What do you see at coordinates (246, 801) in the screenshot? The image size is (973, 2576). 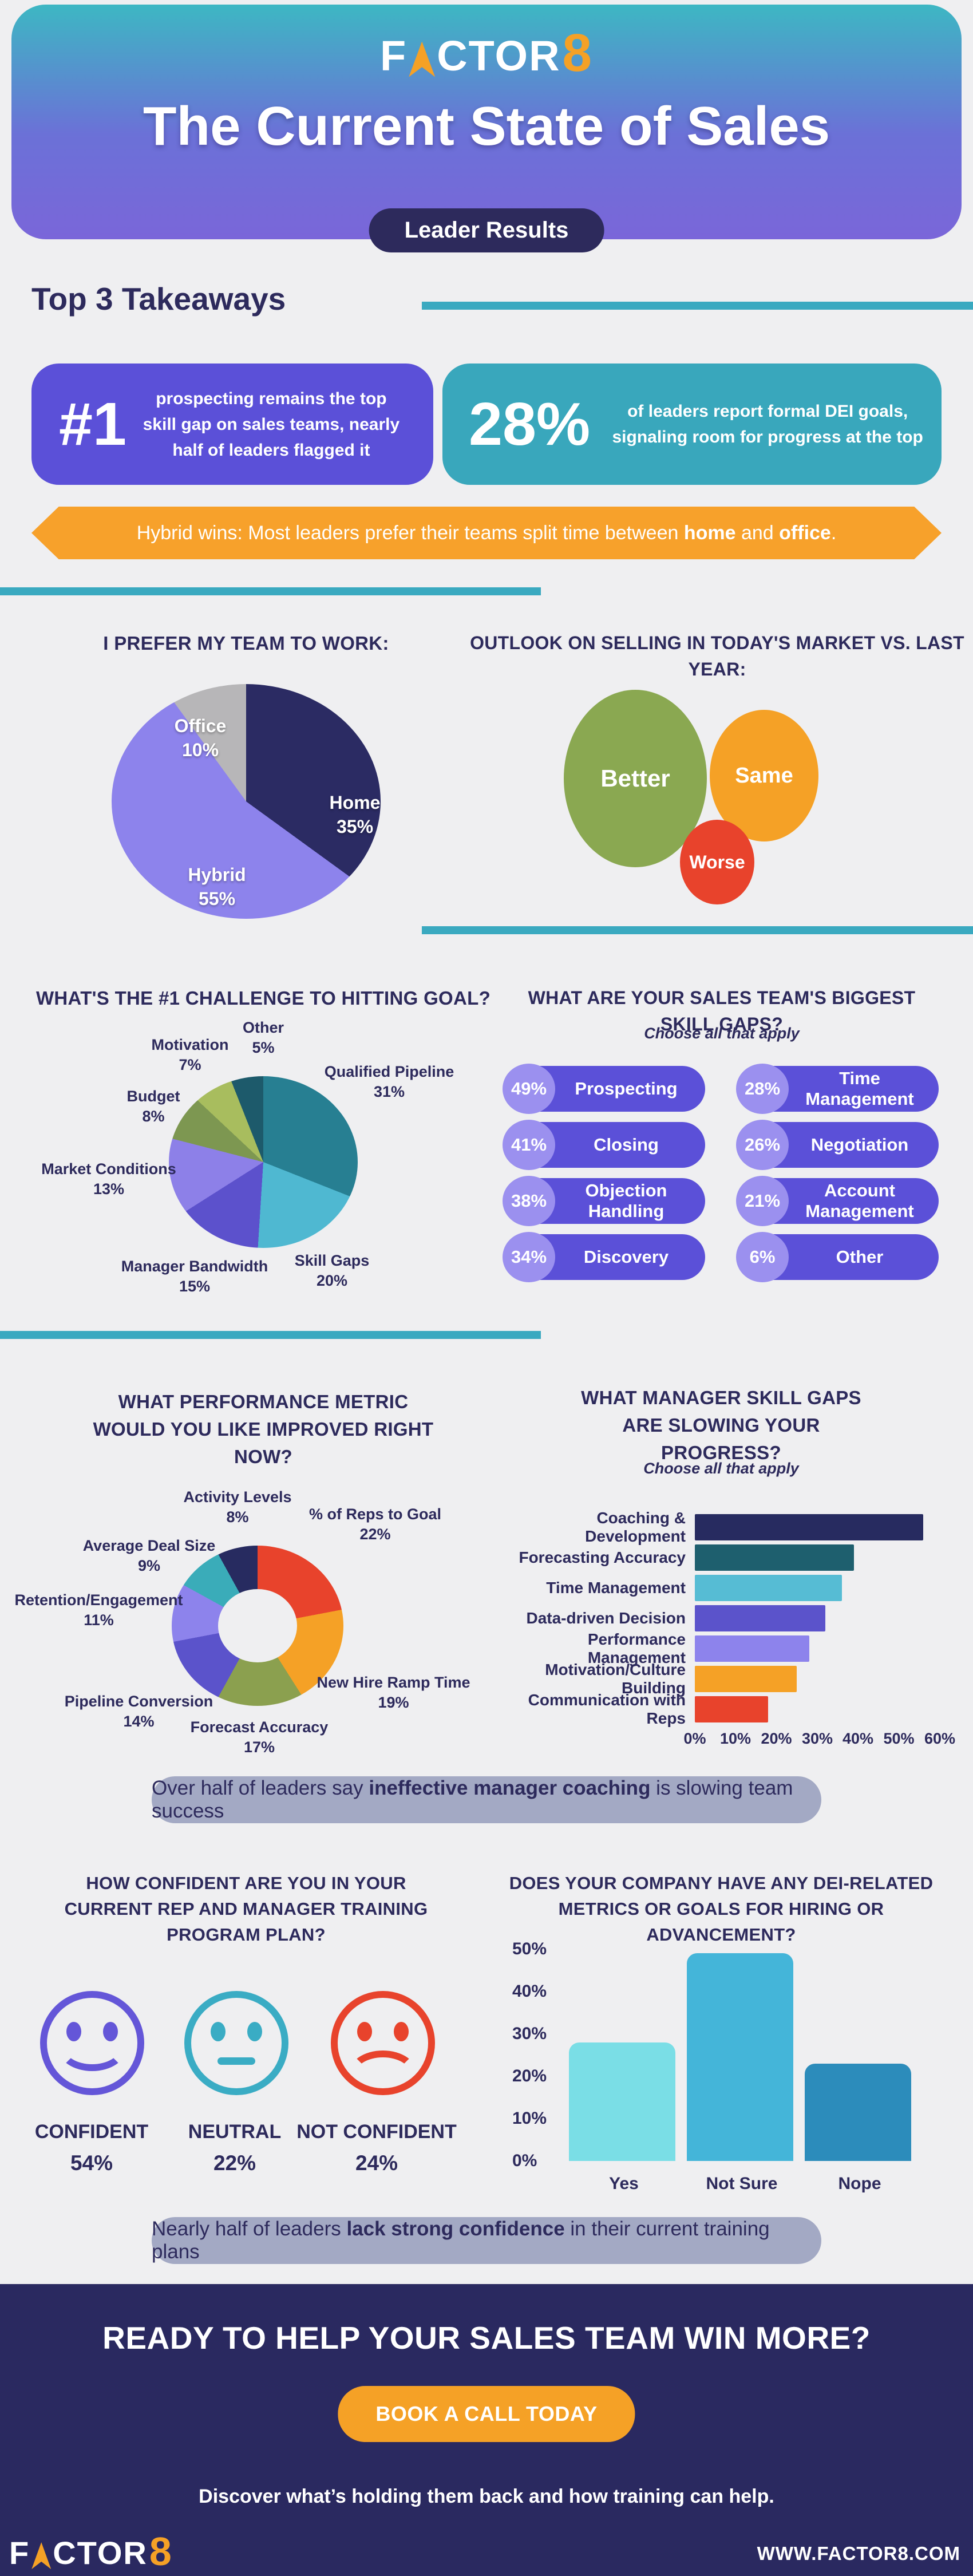 I see `pie-chart-work-preference` at bounding box center [246, 801].